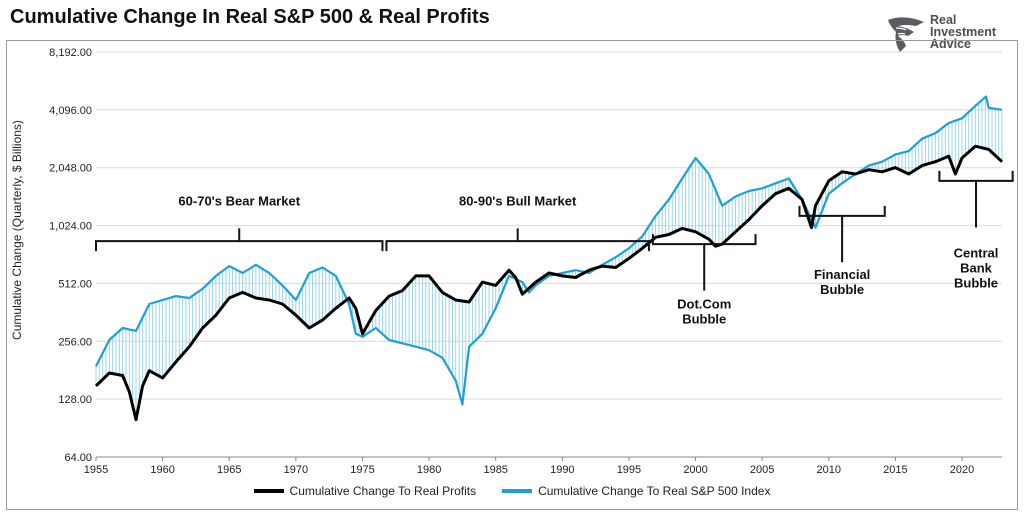 The height and width of the screenshot is (517, 1024). What do you see at coordinates (70, 227) in the screenshot?
I see `y-tick-label: 1,024.00` at bounding box center [70, 227].